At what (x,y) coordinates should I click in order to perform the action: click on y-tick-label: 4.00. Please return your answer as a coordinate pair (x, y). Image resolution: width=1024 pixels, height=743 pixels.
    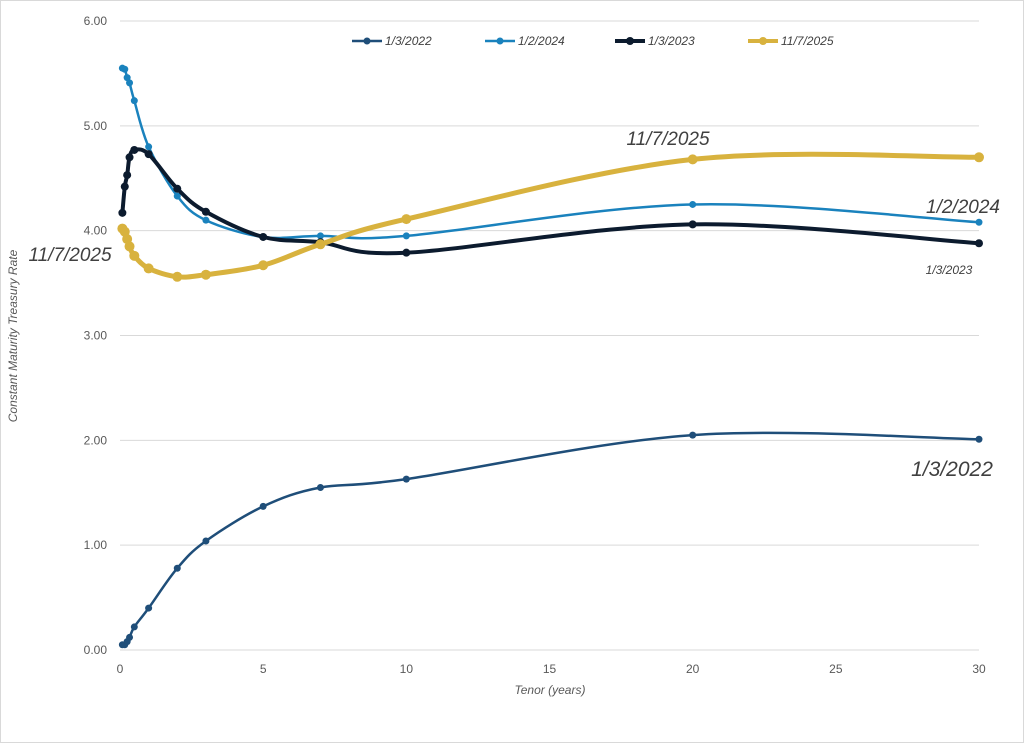
    Looking at the image, I should click on (96, 231).